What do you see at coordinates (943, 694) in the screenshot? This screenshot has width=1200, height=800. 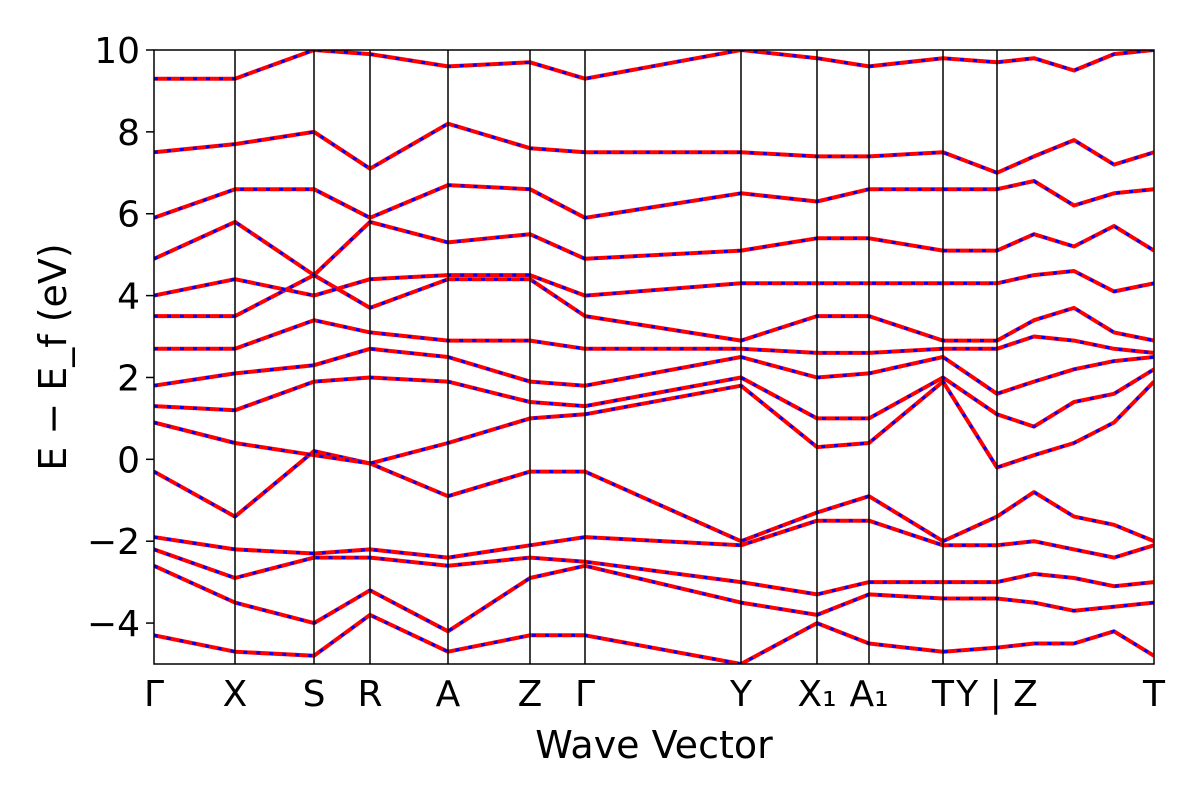 I see `x-tick-label-10: T` at bounding box center [943, 694].